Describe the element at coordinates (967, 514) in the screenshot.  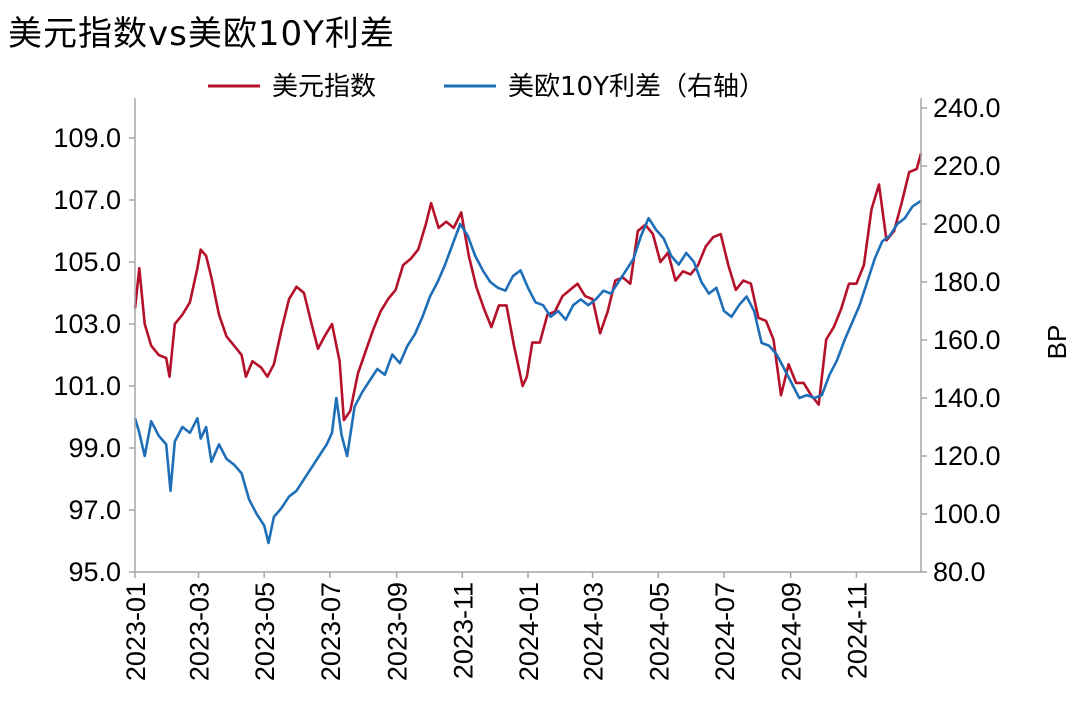
I see `right-tick-label: 100.0` at that location.